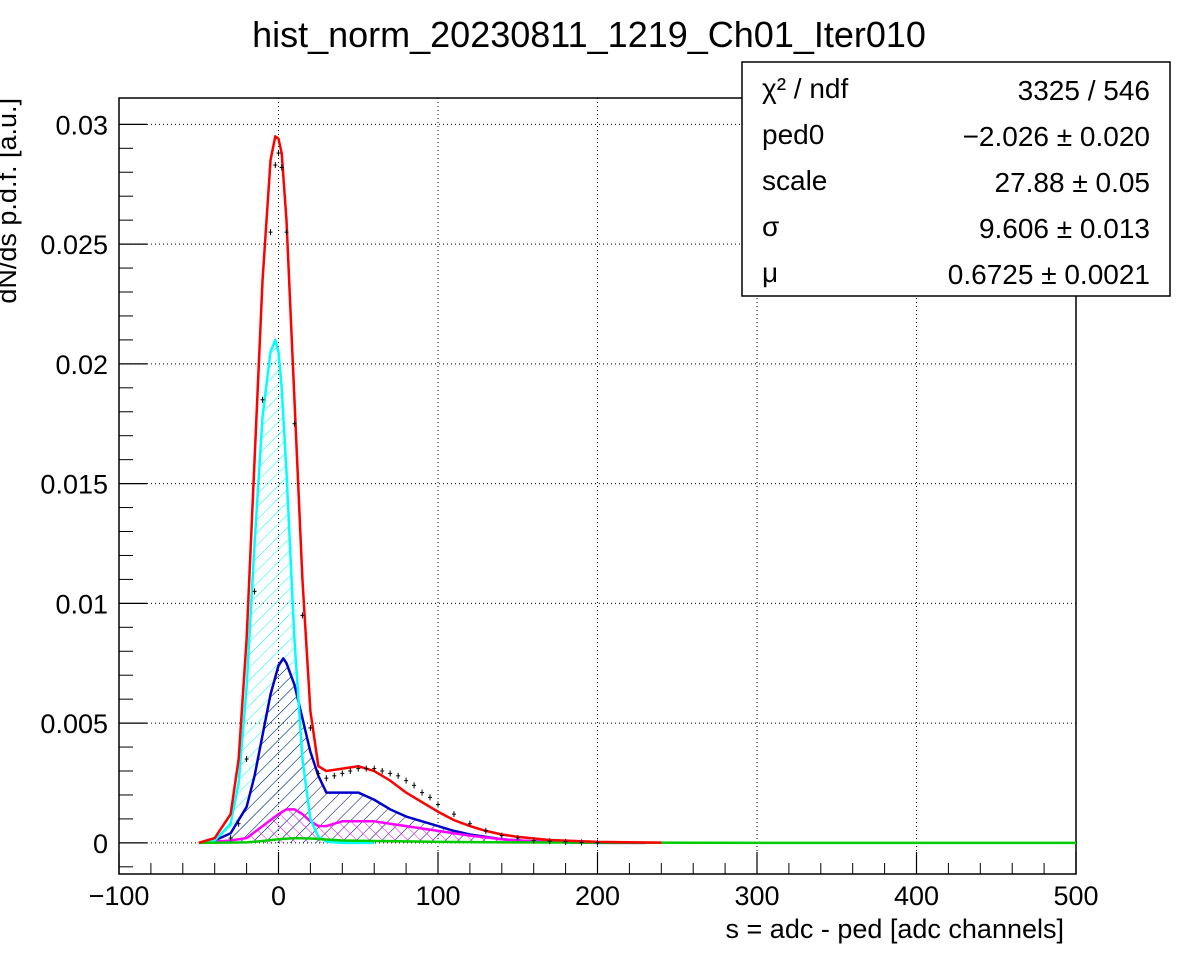  I want to click on stats-value: 9.606 ± 0.013, so click(1064, 228).